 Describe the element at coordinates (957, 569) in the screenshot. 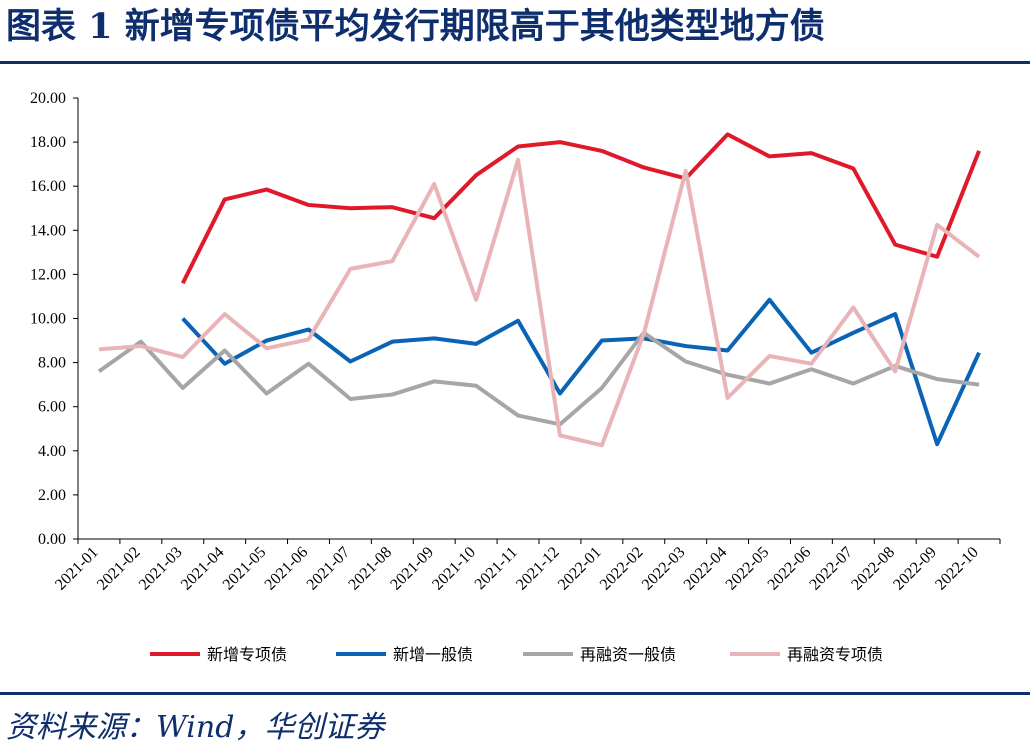

I see `x-tick-label: 2022-10` at that location.